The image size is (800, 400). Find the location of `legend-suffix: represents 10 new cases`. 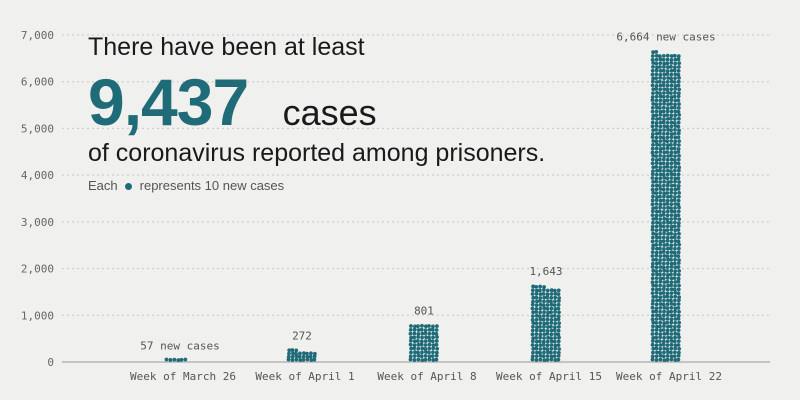

legend-suffix: represents 10 new cases is located at coordinates (212, 185).